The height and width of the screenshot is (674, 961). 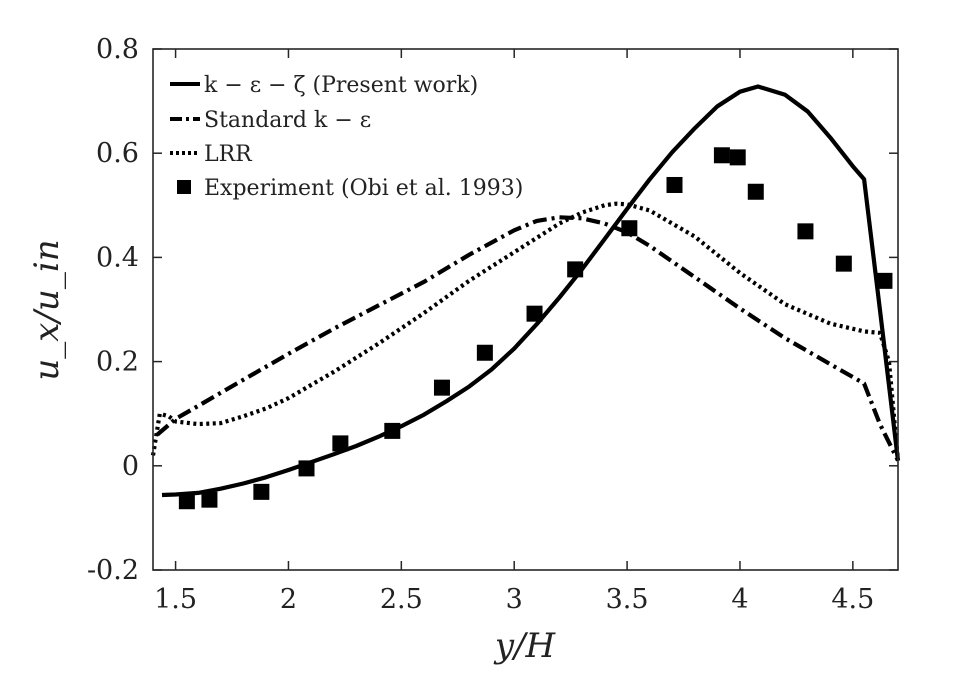 I want to click on y-tick-label: 0.4, so click(x=117, y=257).